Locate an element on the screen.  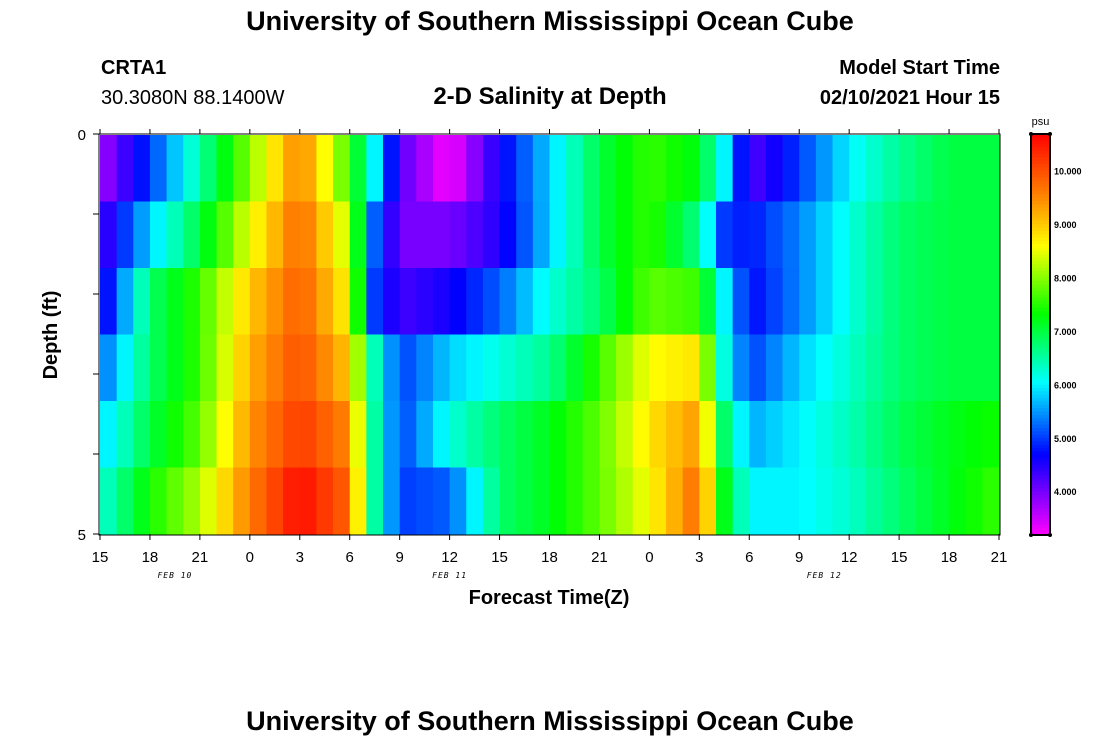
x-date-label: FEB 11 is located at coordinates (449, 575).